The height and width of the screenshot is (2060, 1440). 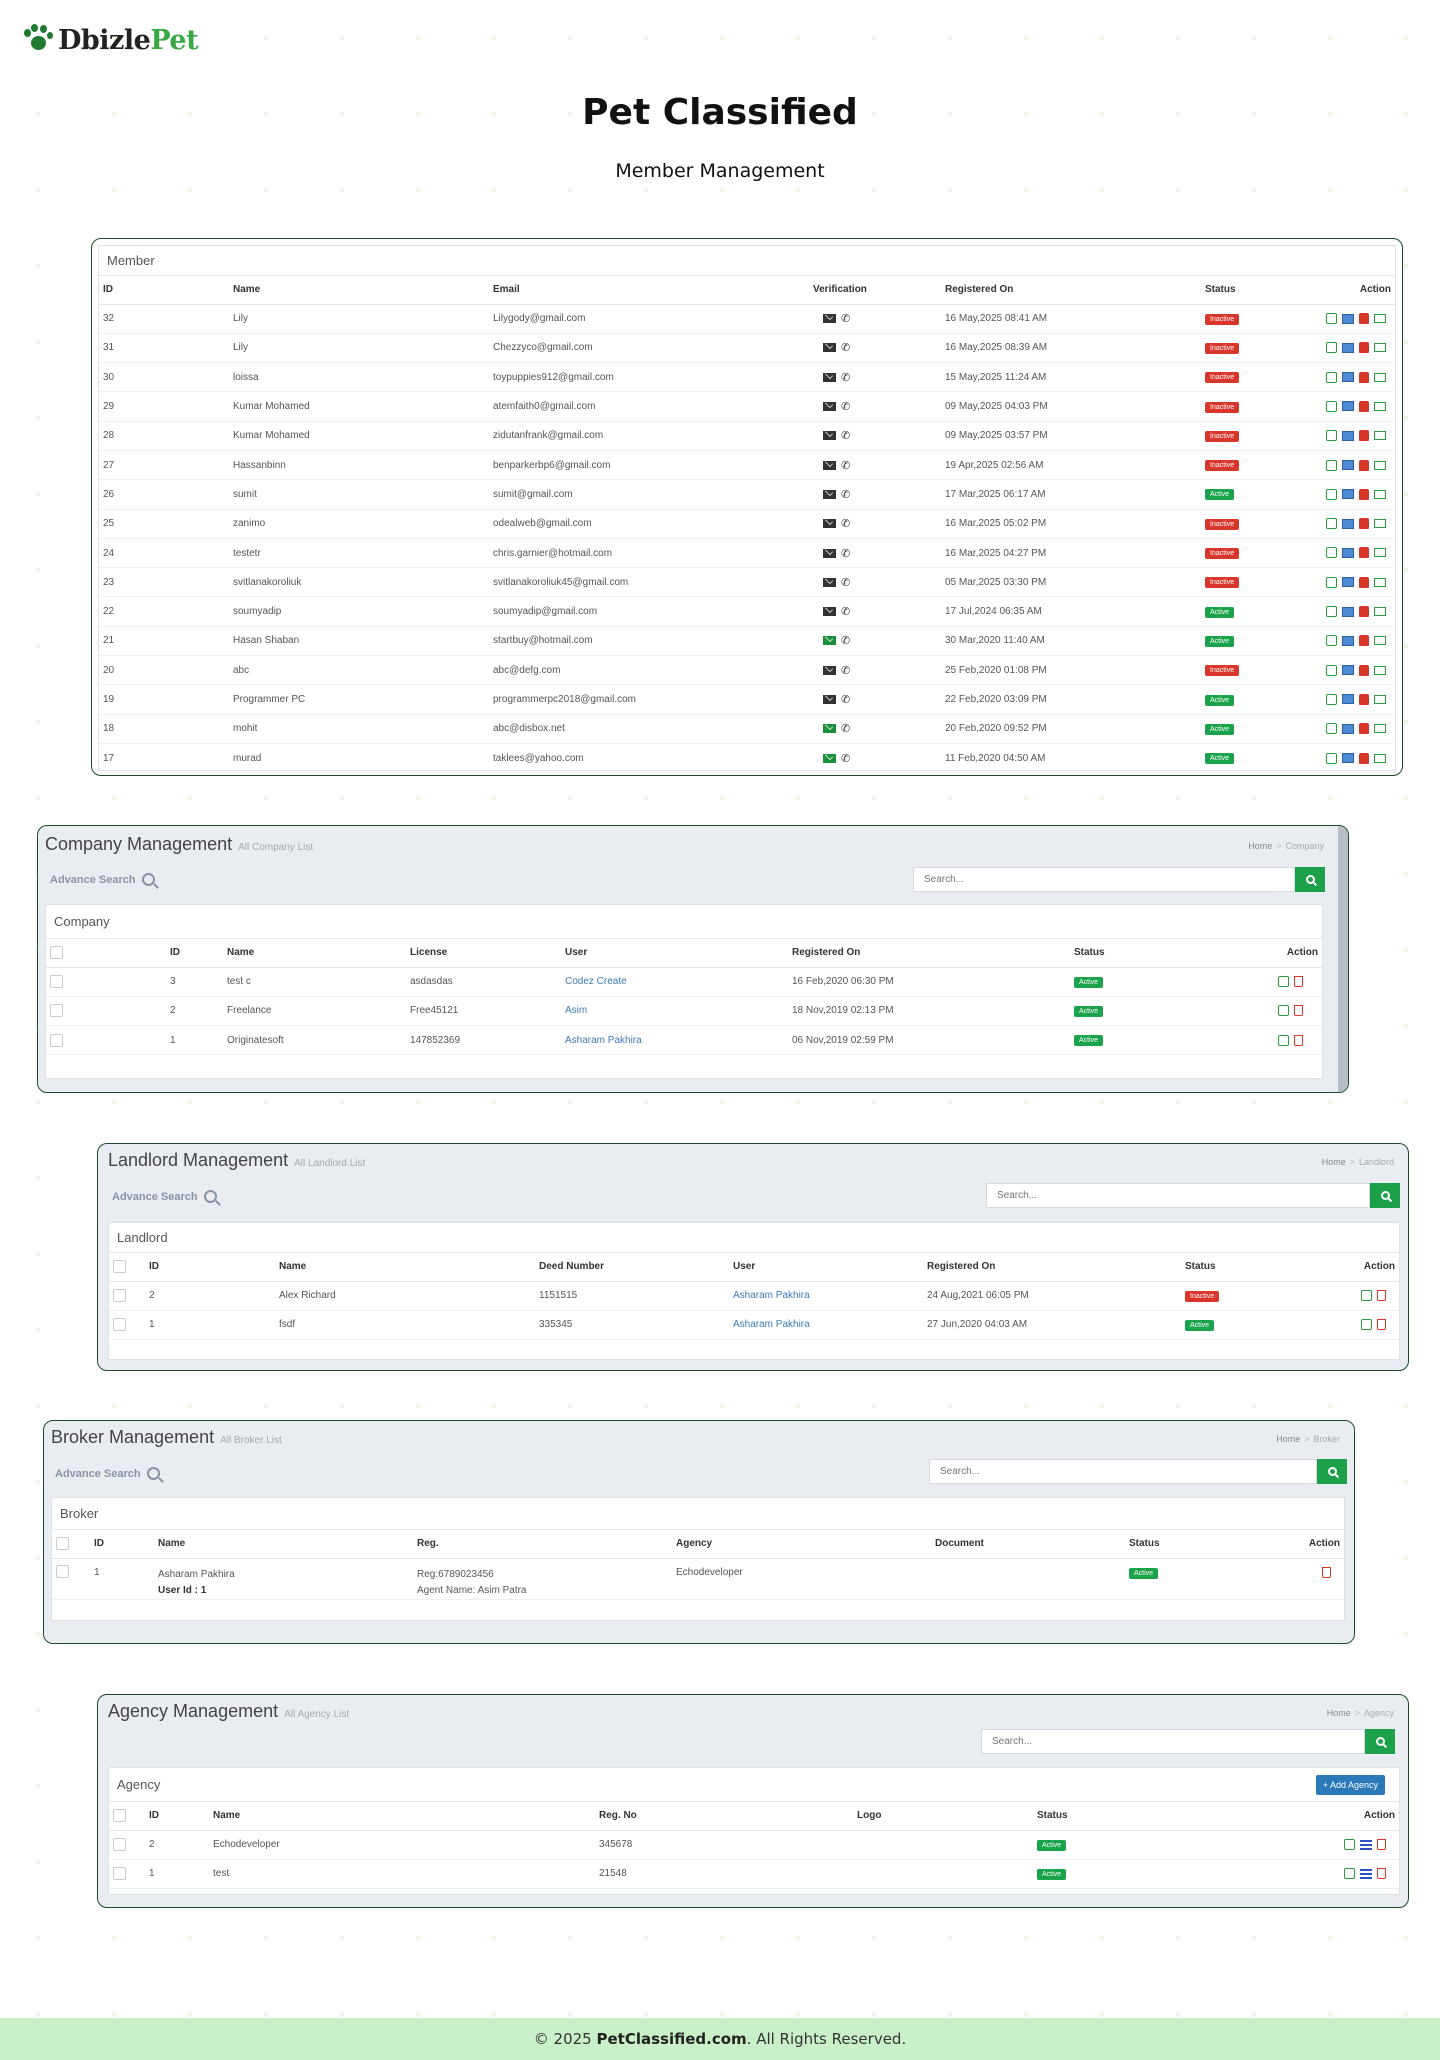 What do you see at coordinates (110, 40) in the screenshot?
I see `brand-logo: DbizlePet` at bounding box center [110, 40].